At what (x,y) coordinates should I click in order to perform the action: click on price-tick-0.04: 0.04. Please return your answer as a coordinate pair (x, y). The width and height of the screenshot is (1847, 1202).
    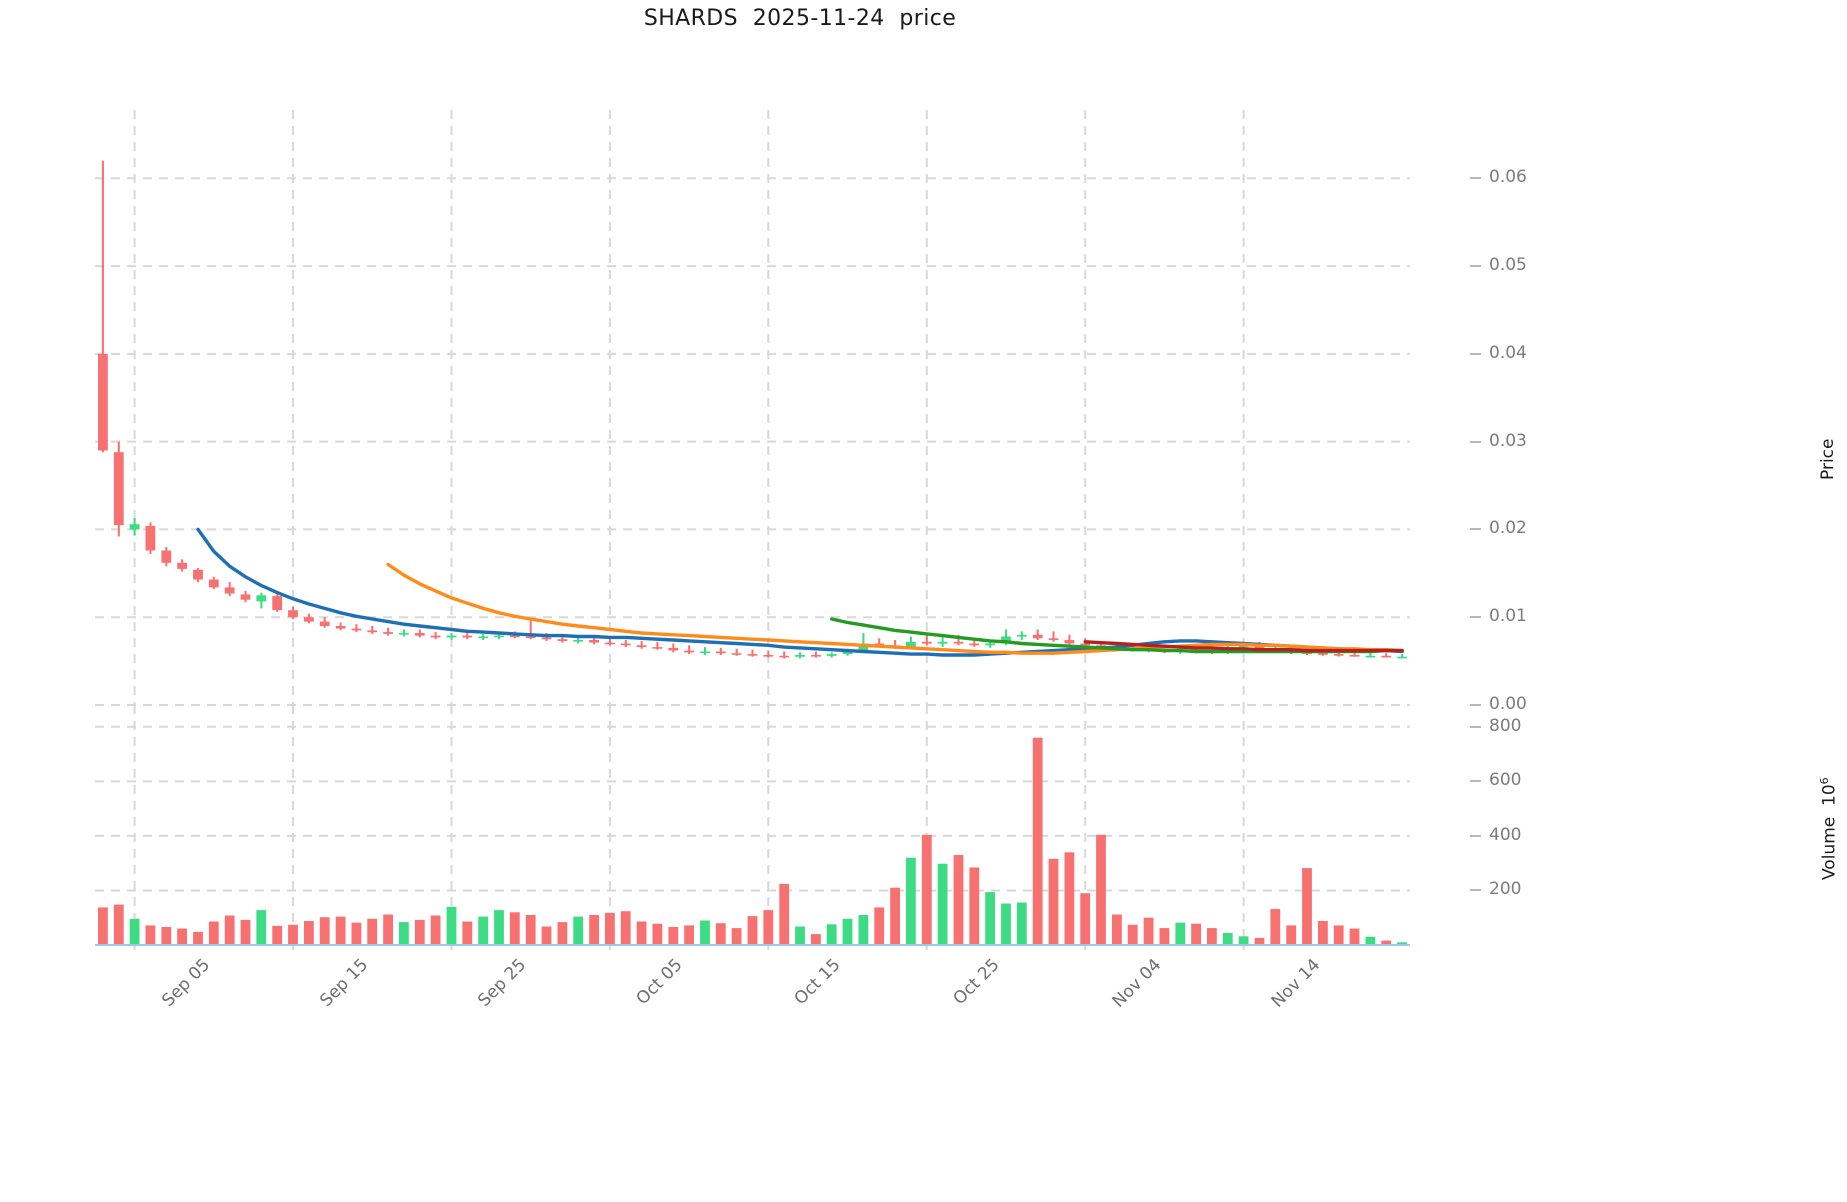
    Looking at the image, I should click on (1508, 352).